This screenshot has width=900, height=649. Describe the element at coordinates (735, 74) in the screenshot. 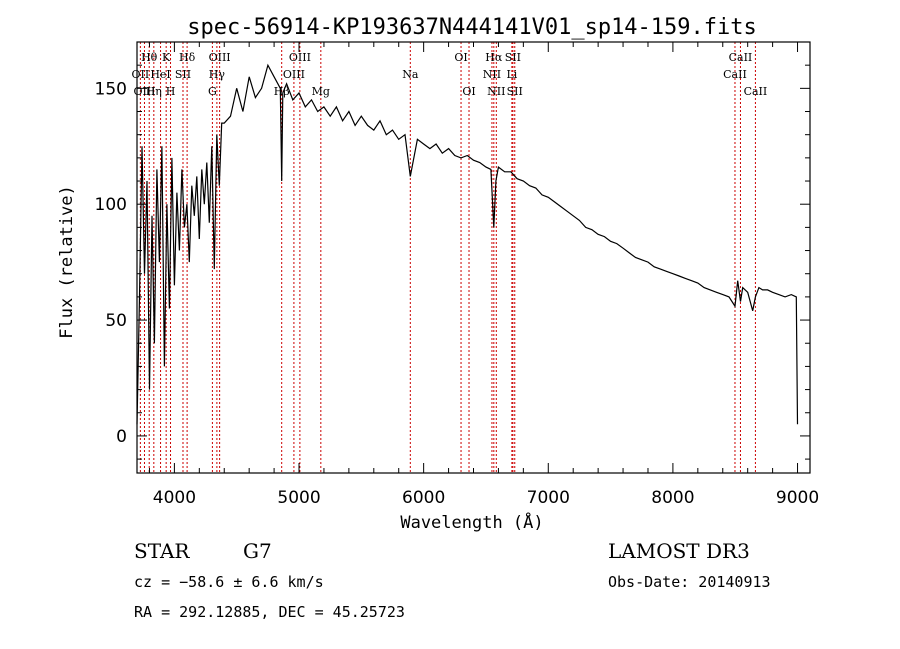

I see `line-label-26: CaII` at that location.